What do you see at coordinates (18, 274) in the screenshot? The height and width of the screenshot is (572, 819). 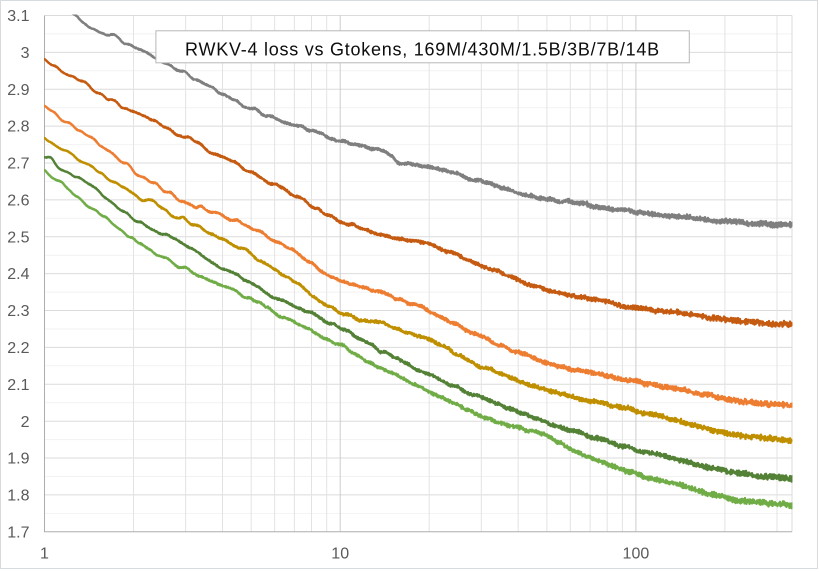 I see `svg-text: 2.4` at bounding box center [18, 274].